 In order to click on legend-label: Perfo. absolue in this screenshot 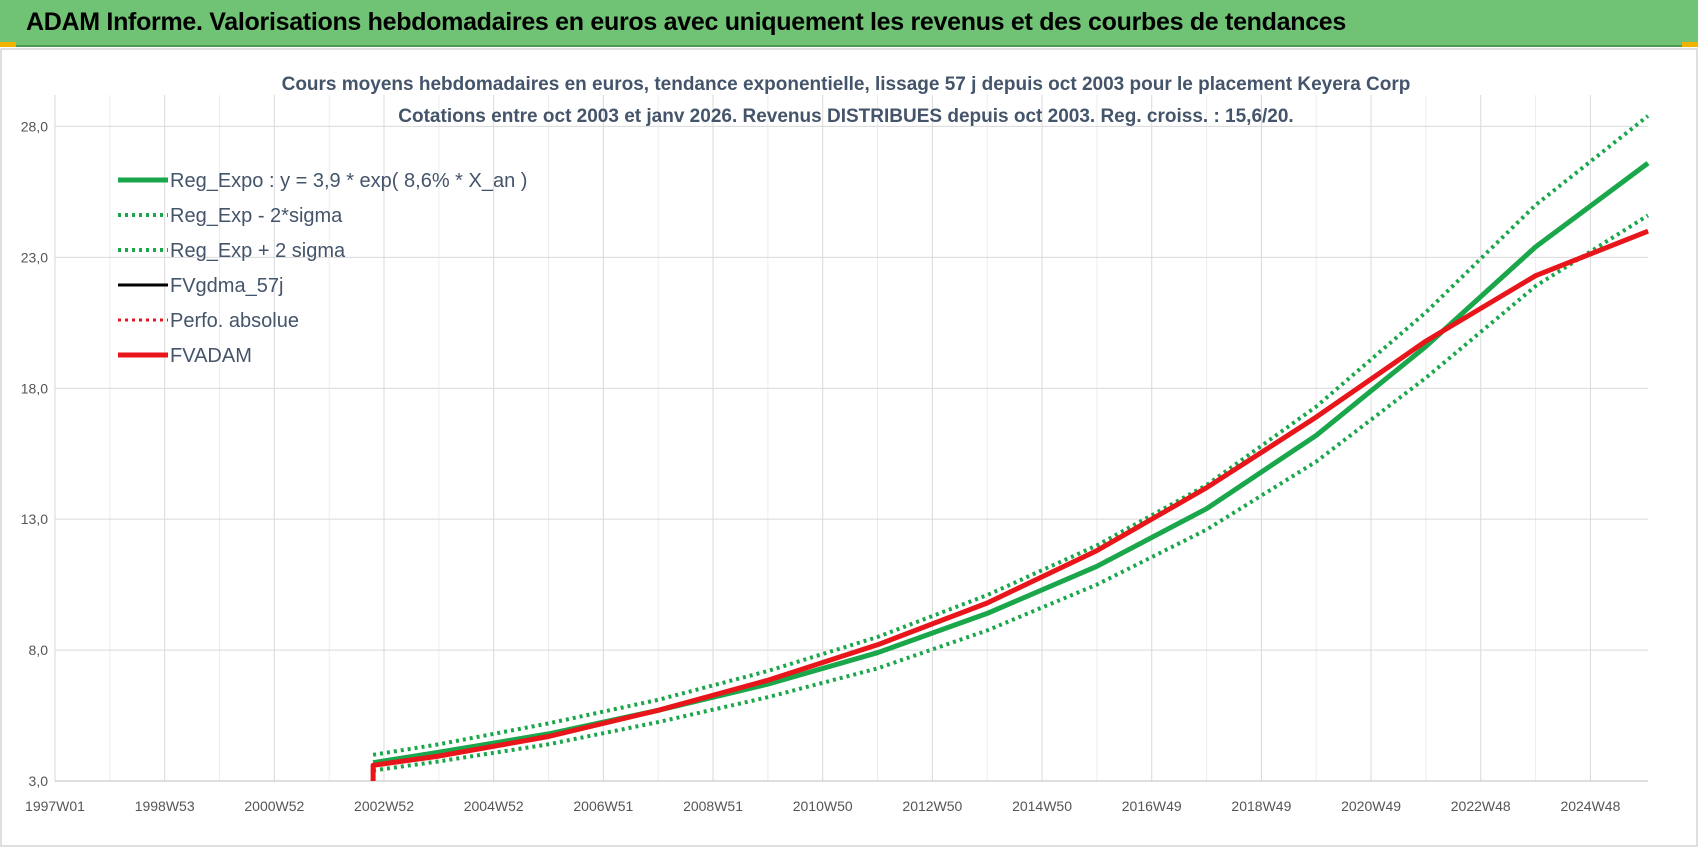, I will do `click(234, 321)`.